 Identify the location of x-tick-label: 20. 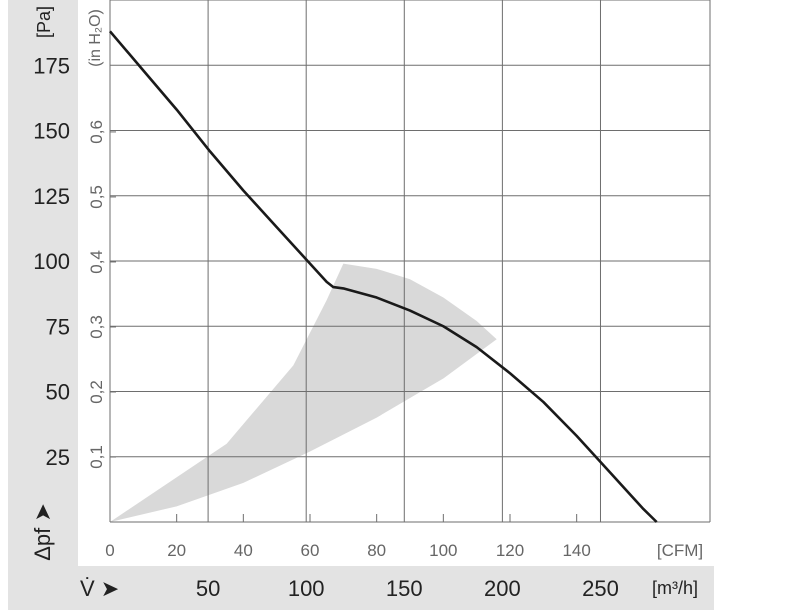
(176, 550).